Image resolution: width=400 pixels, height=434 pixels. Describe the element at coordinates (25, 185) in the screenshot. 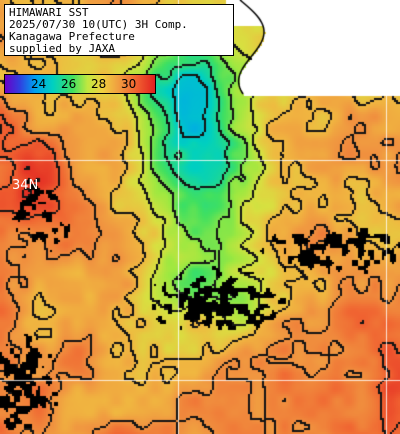

I see `latitude-label-34n: 34N` at that location.